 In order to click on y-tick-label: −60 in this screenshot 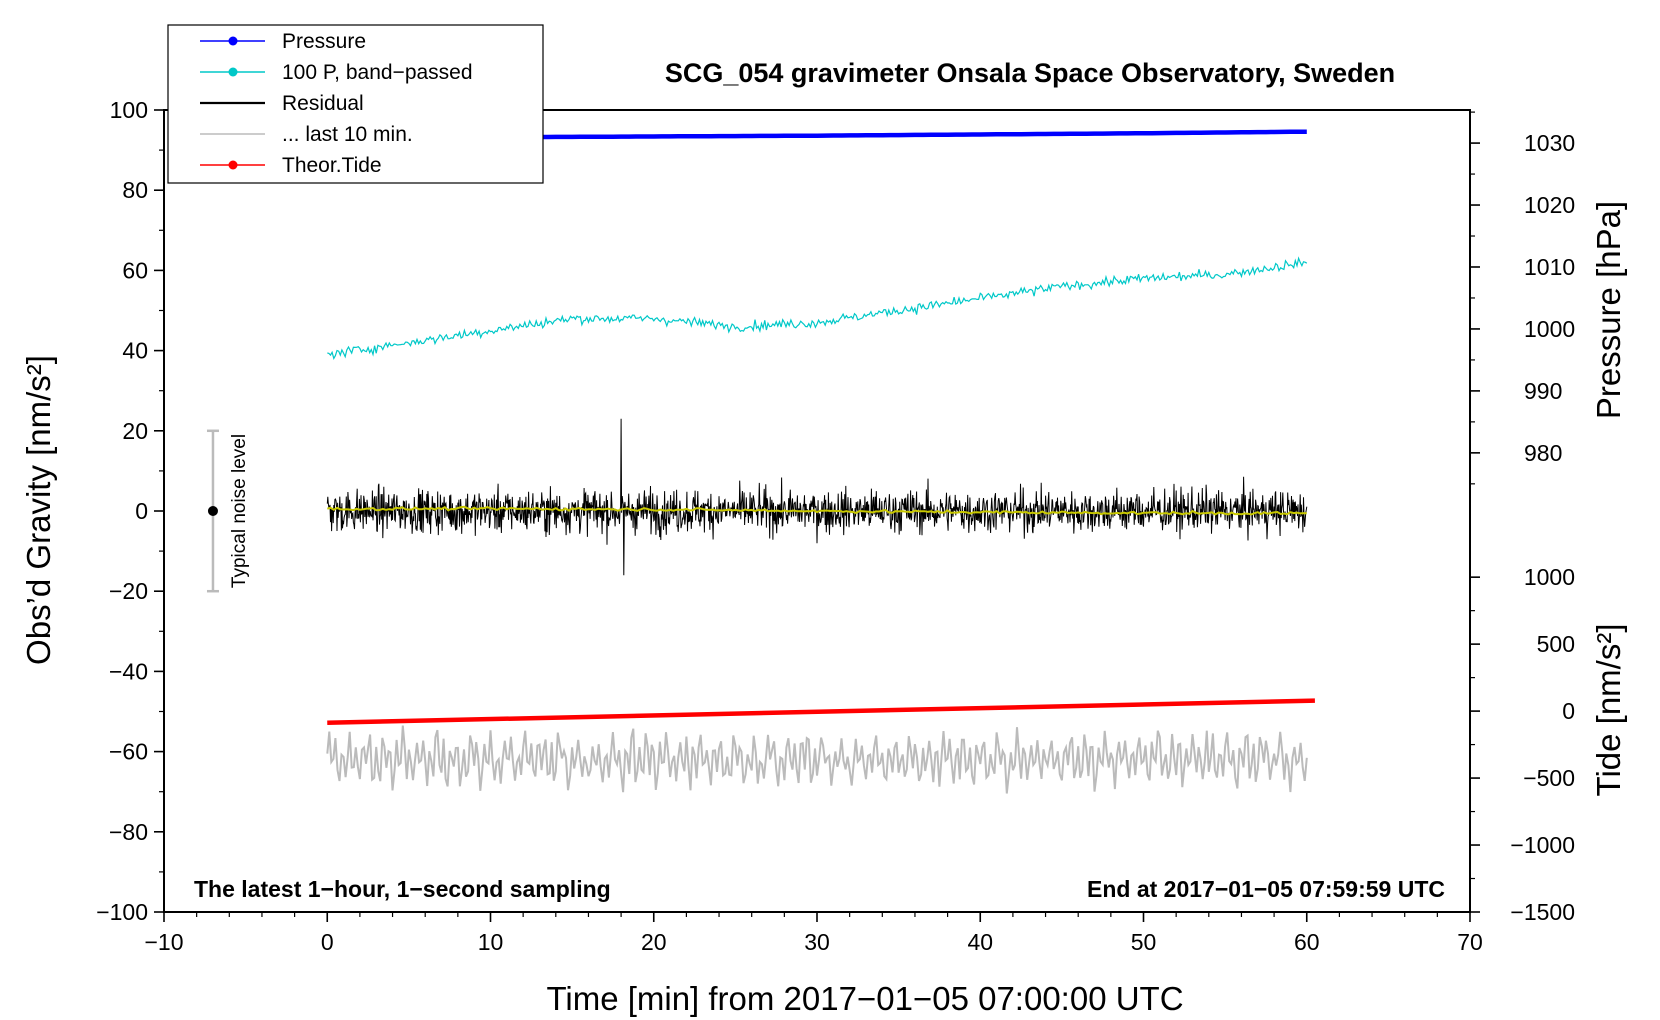, I will do `click(128, 752)`.